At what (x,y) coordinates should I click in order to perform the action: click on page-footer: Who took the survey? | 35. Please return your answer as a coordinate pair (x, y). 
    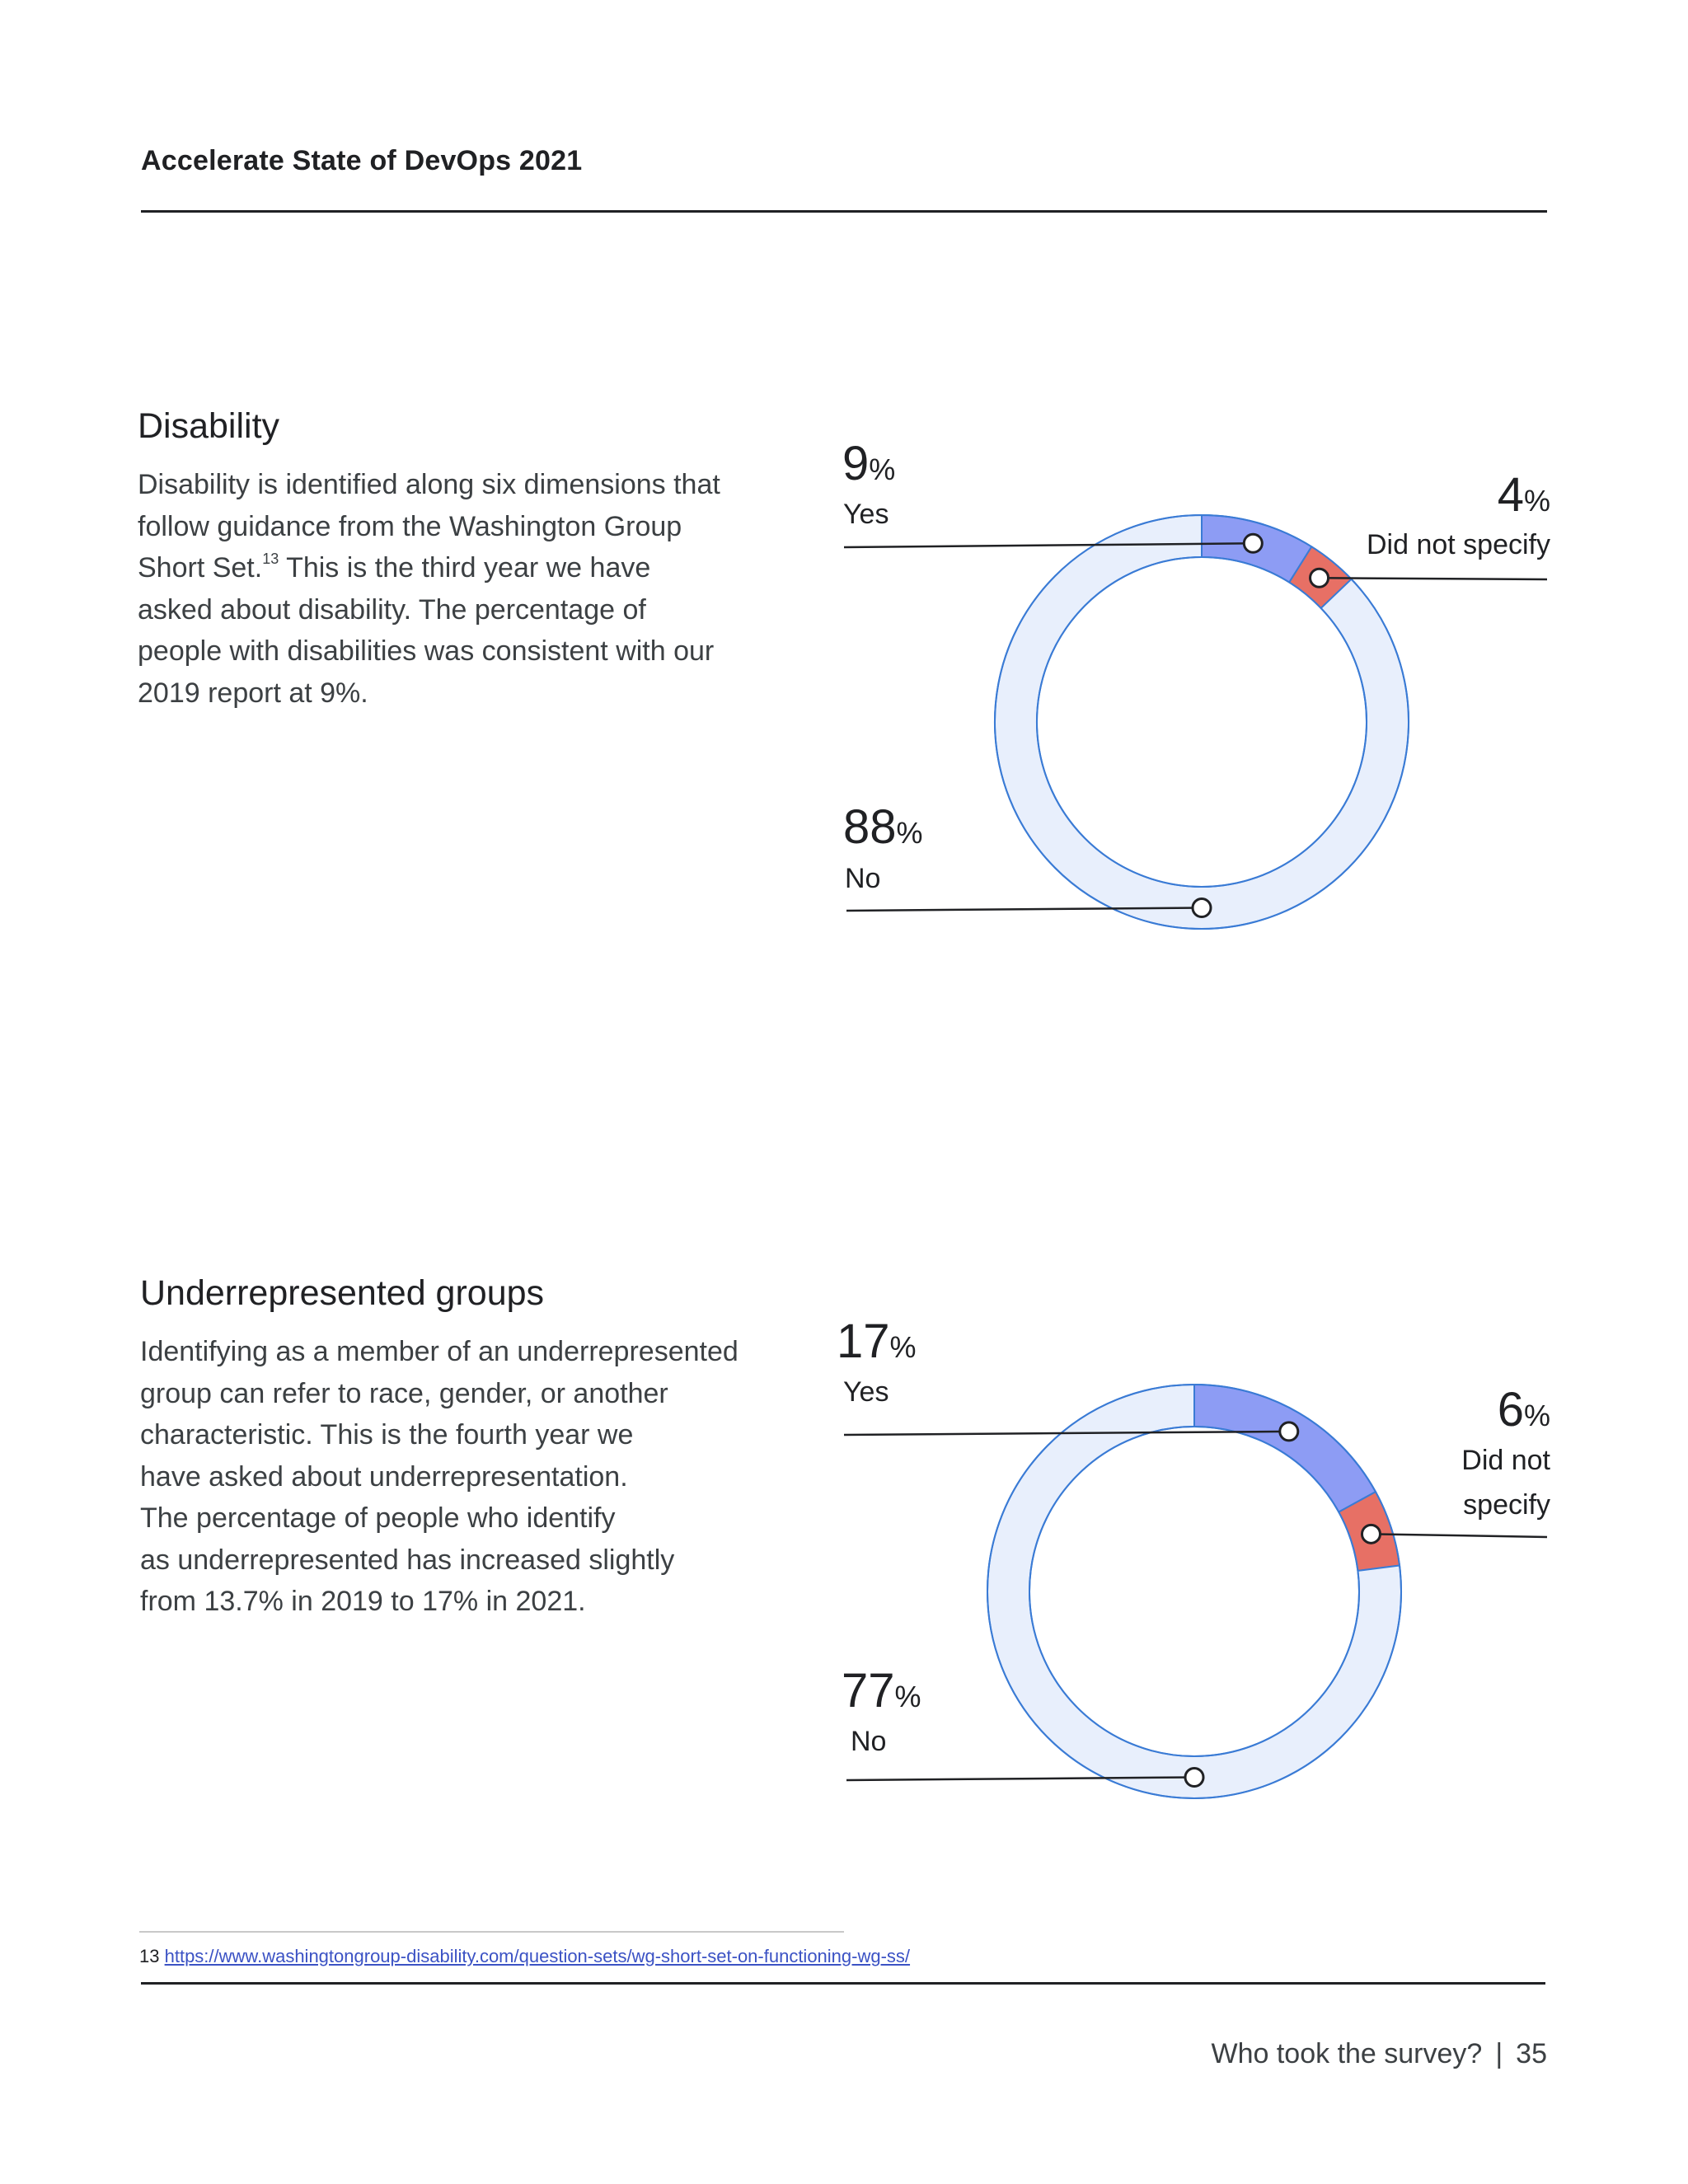
    Looking at the image, I should click on (1380, 2054).